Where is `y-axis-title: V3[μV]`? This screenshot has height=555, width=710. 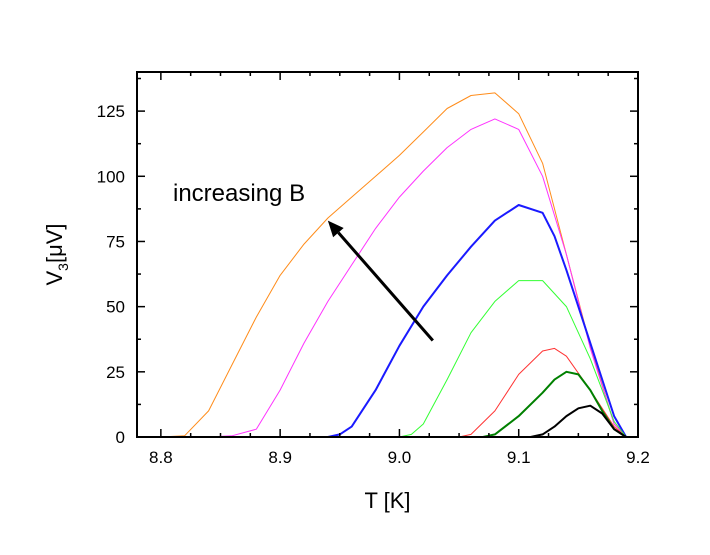 y-axis-title: V3[μV] is located at coordinates (56, 254).